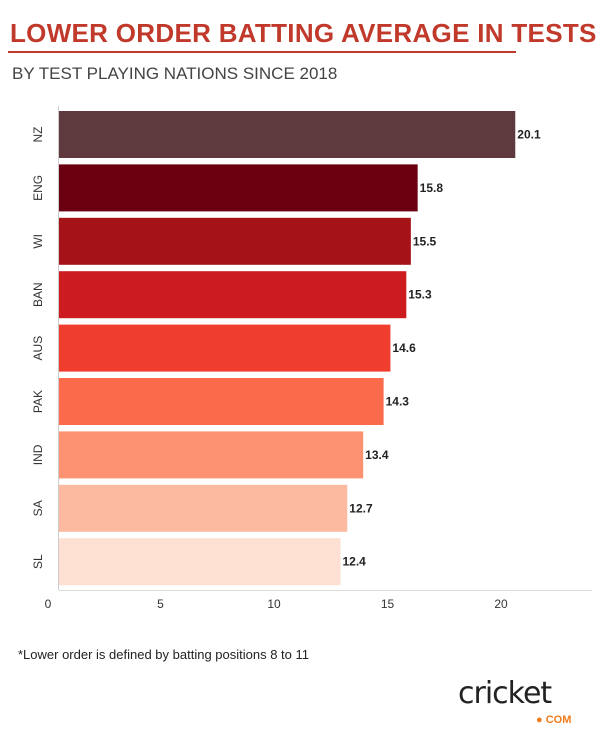  I want to click on x-tick-label: 20, so click(501, 604).